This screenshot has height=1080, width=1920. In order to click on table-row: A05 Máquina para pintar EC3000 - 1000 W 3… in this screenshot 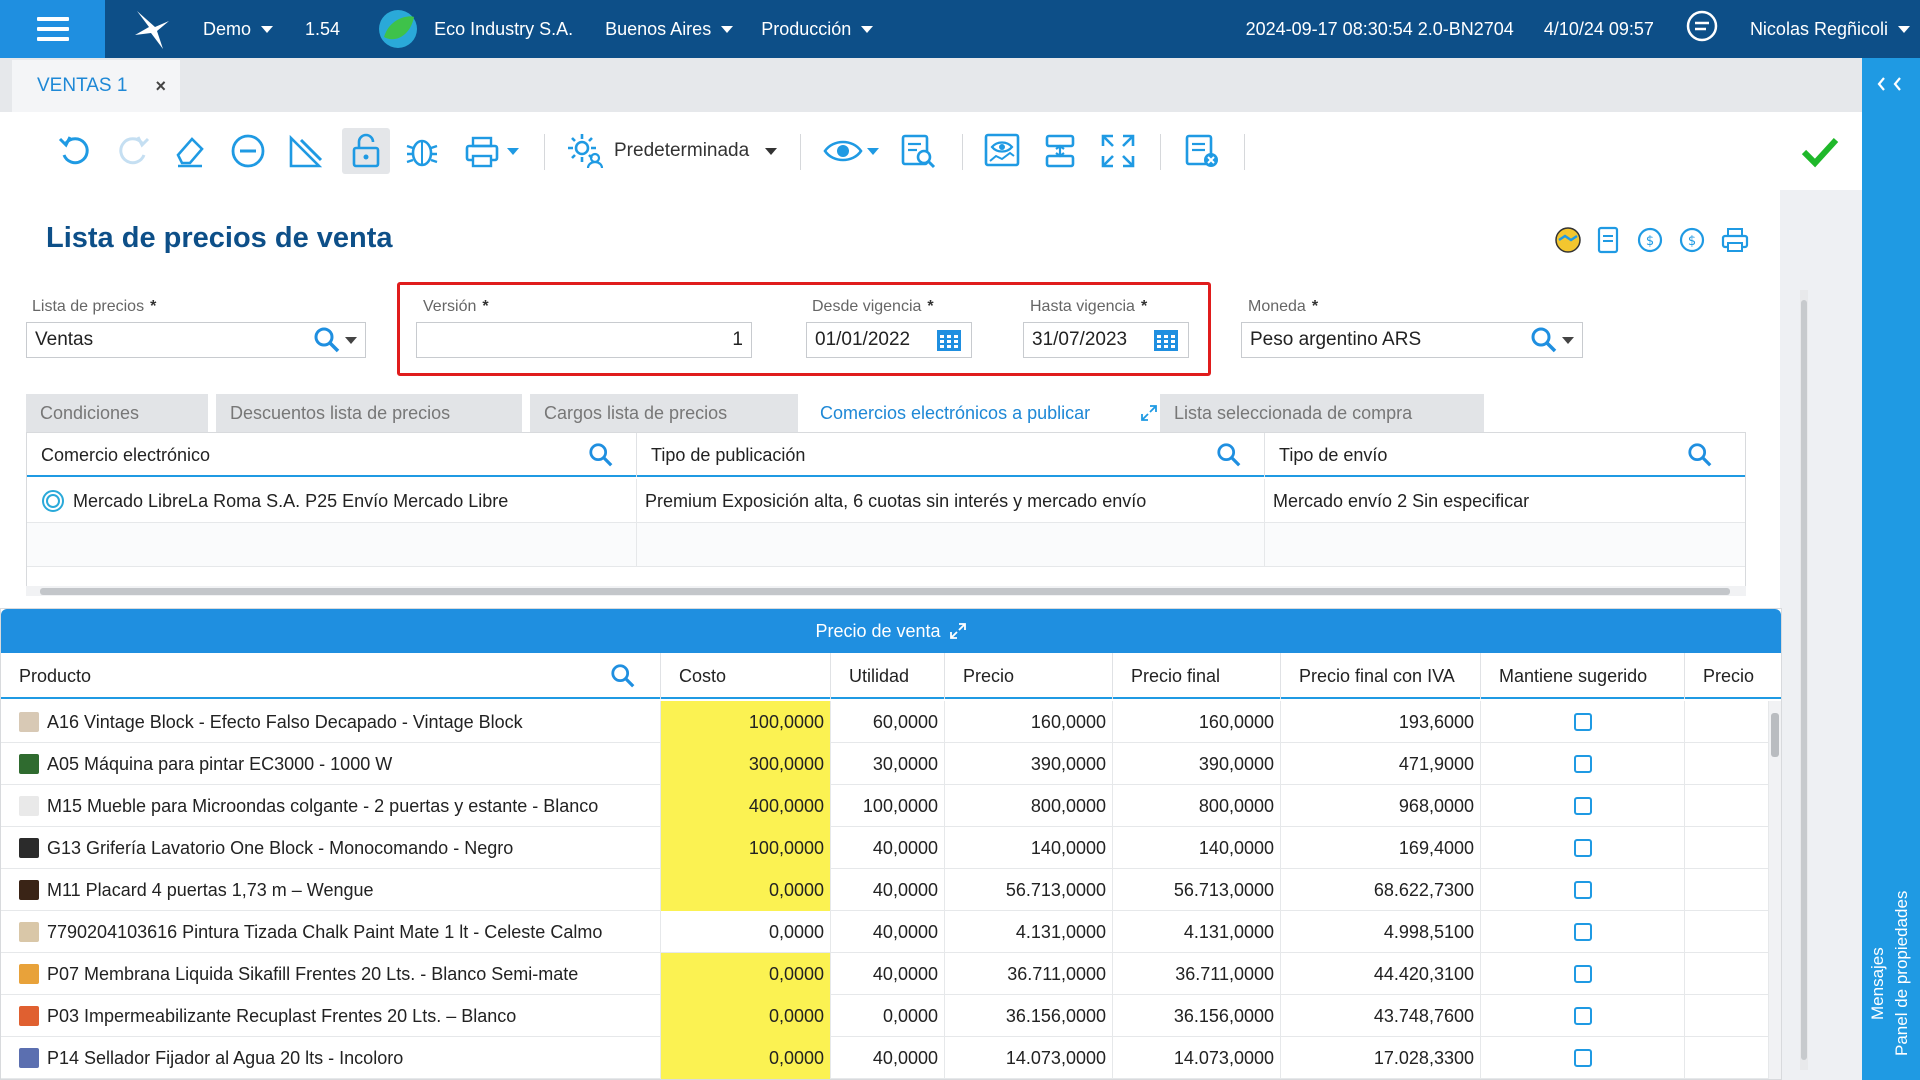, I will do `click(885, 764)`.